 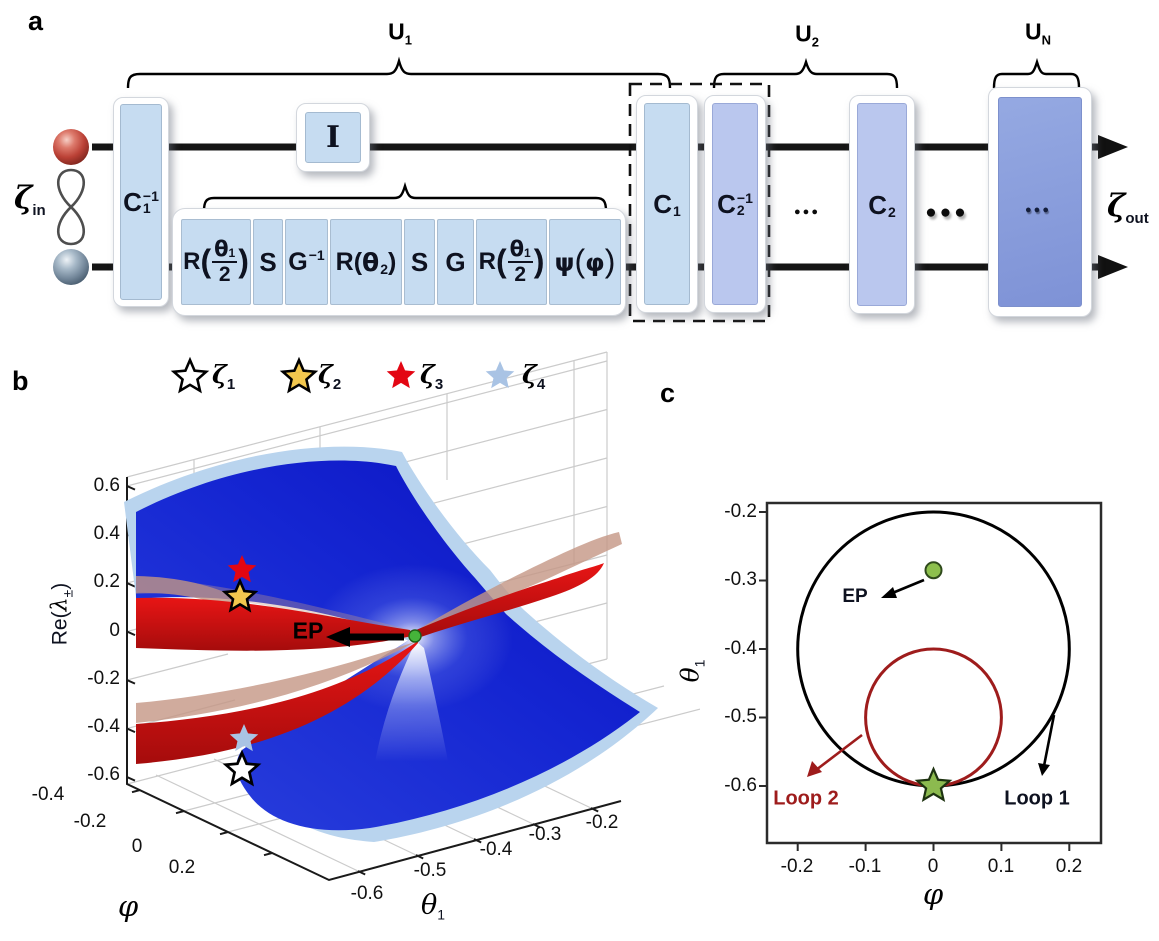 What do you see at coordinates (71, 147) in the screenshot?
I see `qubit-sphere-red` at bounding box center [71, 147].